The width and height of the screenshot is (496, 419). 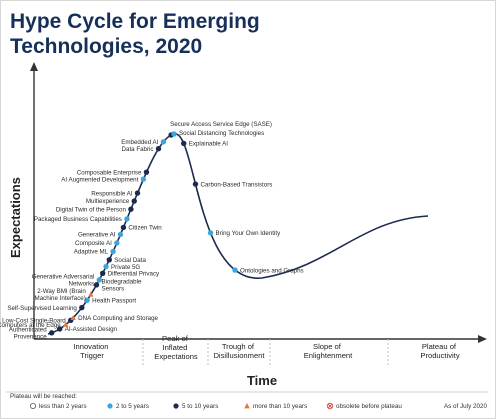 What do you see at coordinates (272, 270) in the screenshot?
I see `tech-label: Ontologies and Graphs` at bounding box center [272, 270].